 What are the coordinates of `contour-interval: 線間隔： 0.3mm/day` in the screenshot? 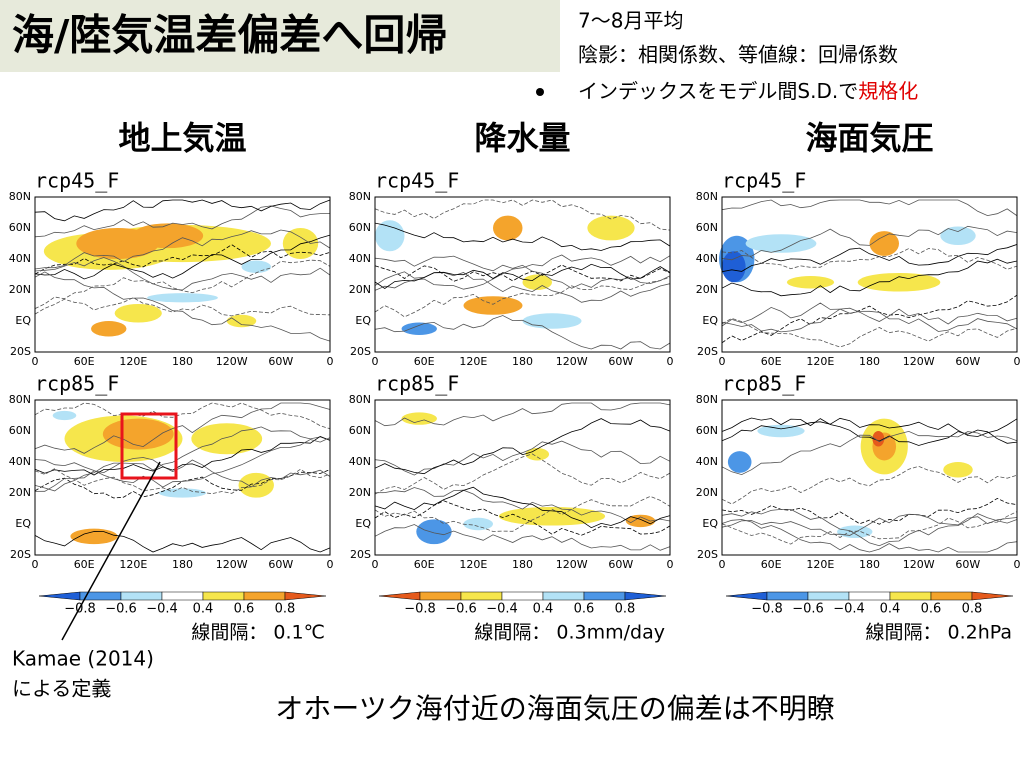 It's located at (569, 633).